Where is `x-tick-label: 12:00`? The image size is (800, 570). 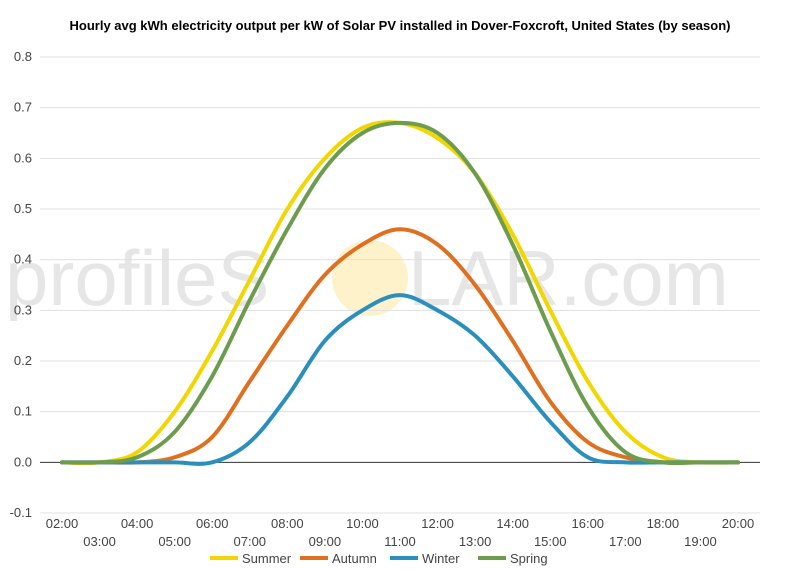
x-tick-label: 12:00 is located at coordinates (437, 523).